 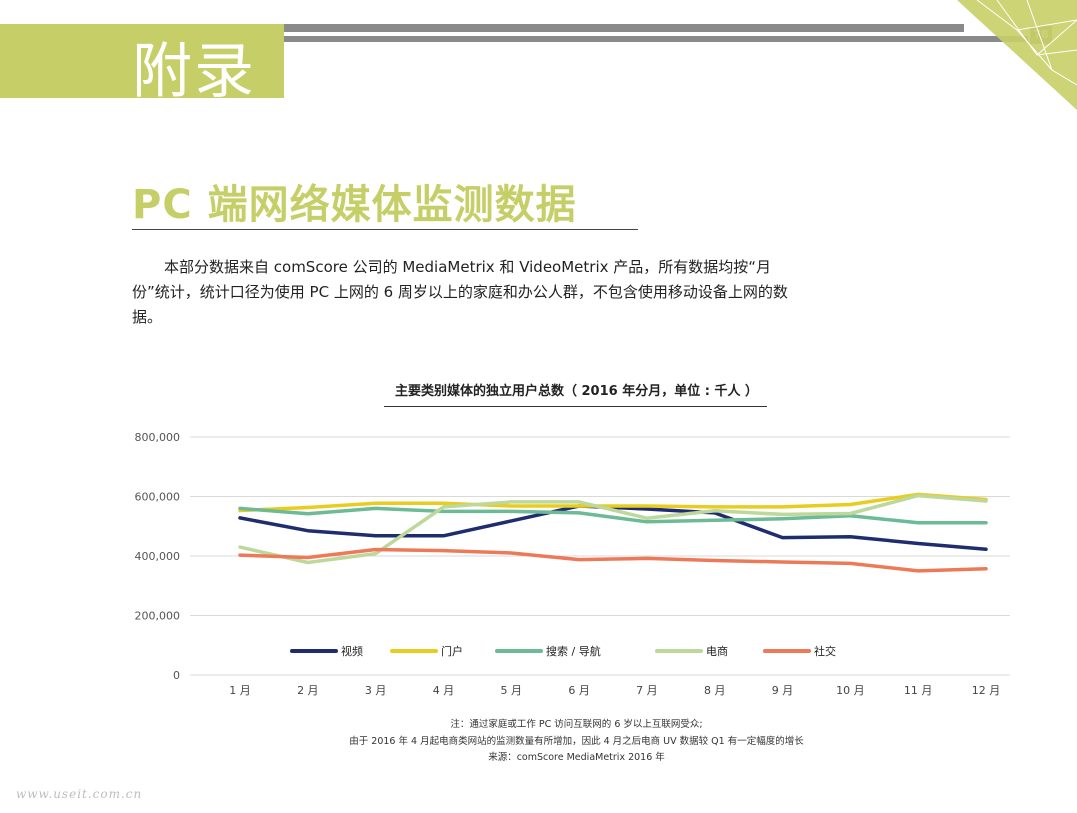 What do you see at coordinates (158, 616) in the screenshot?
I see `y-tick-label: 200,000` at bounding box center [158, 616].